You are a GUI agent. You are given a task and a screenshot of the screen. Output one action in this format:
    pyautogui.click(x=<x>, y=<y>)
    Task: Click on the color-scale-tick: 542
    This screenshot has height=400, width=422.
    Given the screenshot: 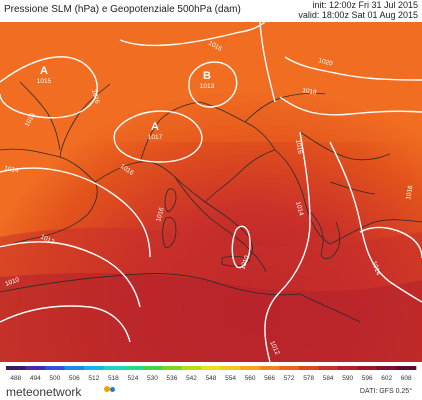 What is the action you would take?
    pyautogui.click(x=191, y=378)
    